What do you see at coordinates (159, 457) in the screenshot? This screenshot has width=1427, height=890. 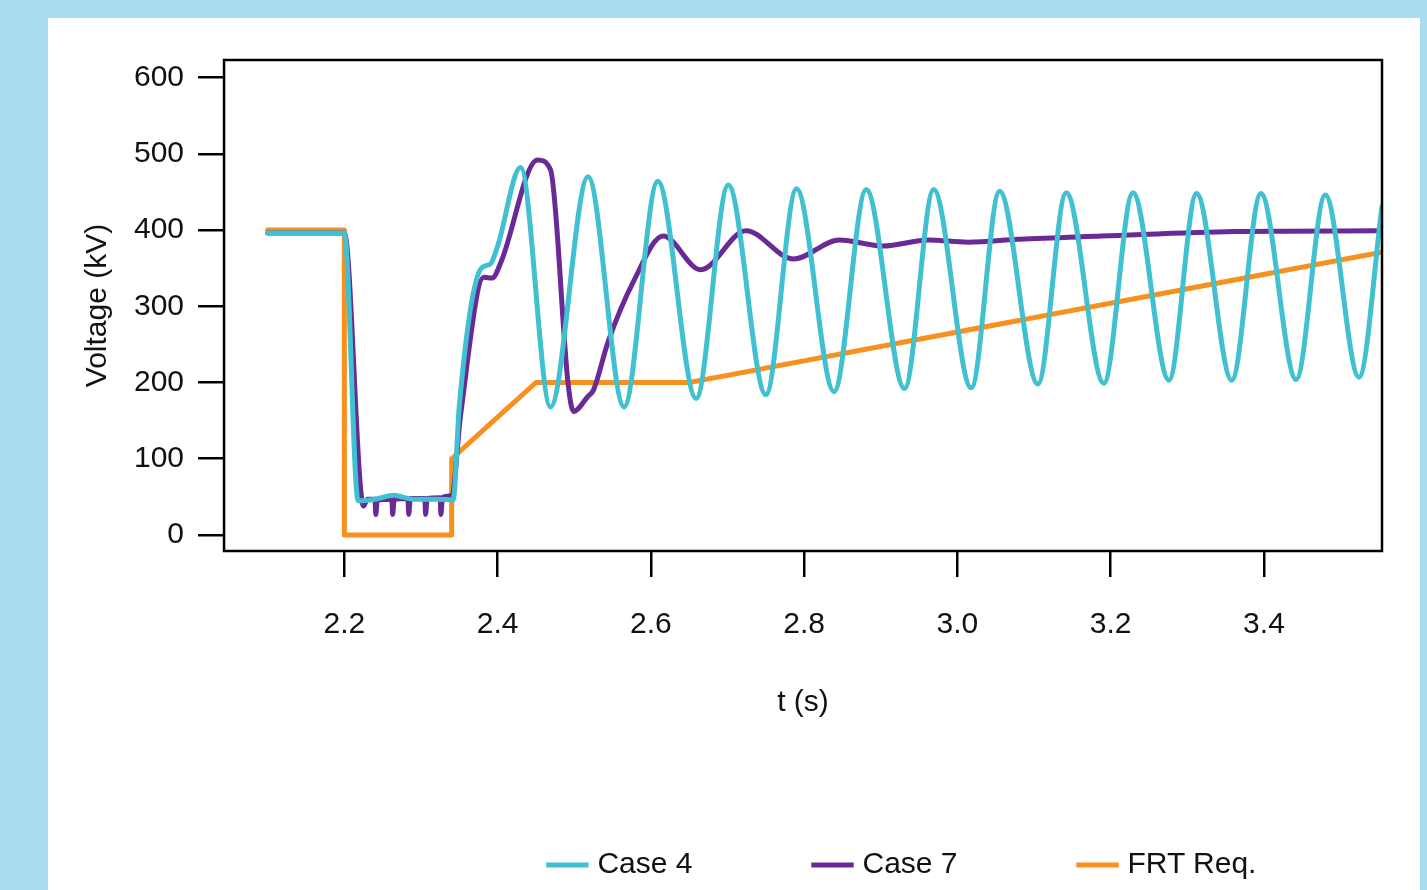 I see `y-tick-label: 100` at bounding box center [159, 457].